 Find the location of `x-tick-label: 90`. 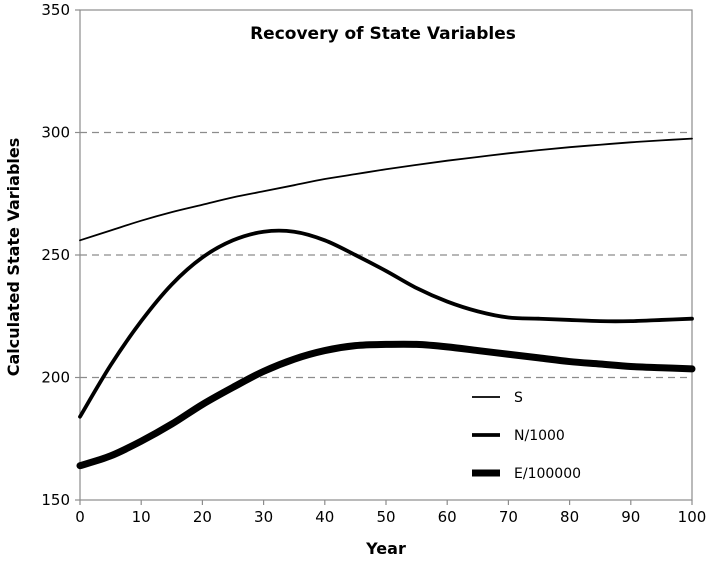

x-tick-label: 90 is located at coordinates (630, 517).